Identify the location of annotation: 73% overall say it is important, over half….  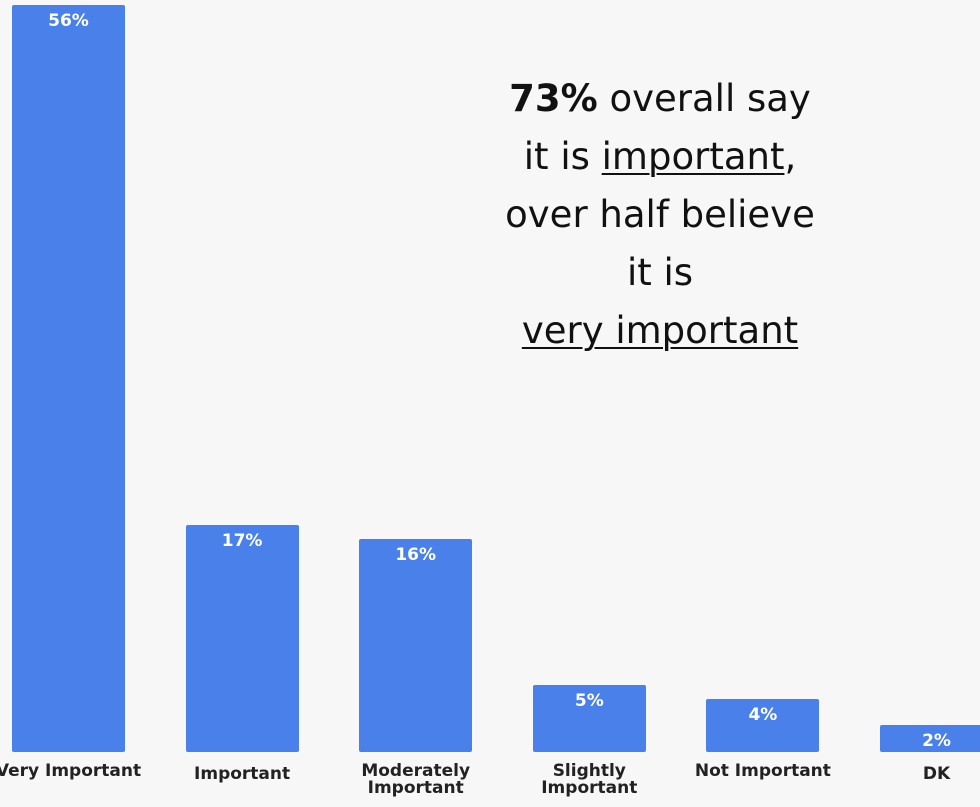
(660, 215).